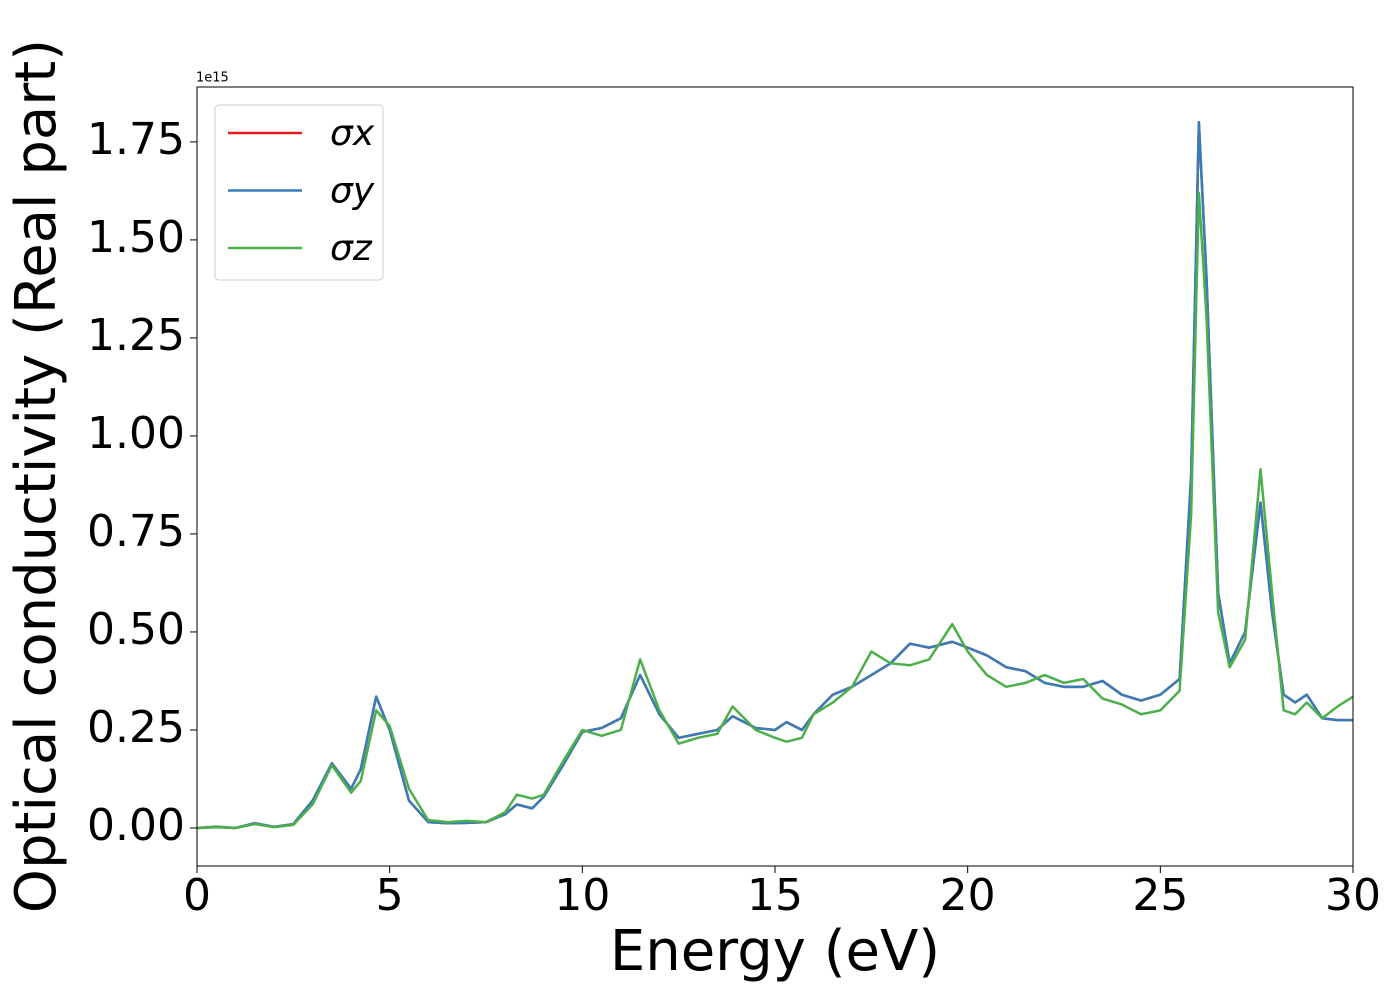 The image size is (1400, 1000). Describe the element at coordinates (136, 237) in the screenshot. I see `y-tick-label: 1.50` at that location.